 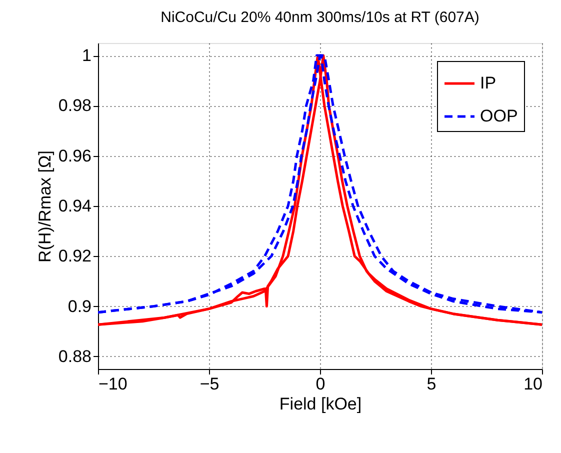 I want to click on y-tick-label: 0.98, so click(x=75, y=106).